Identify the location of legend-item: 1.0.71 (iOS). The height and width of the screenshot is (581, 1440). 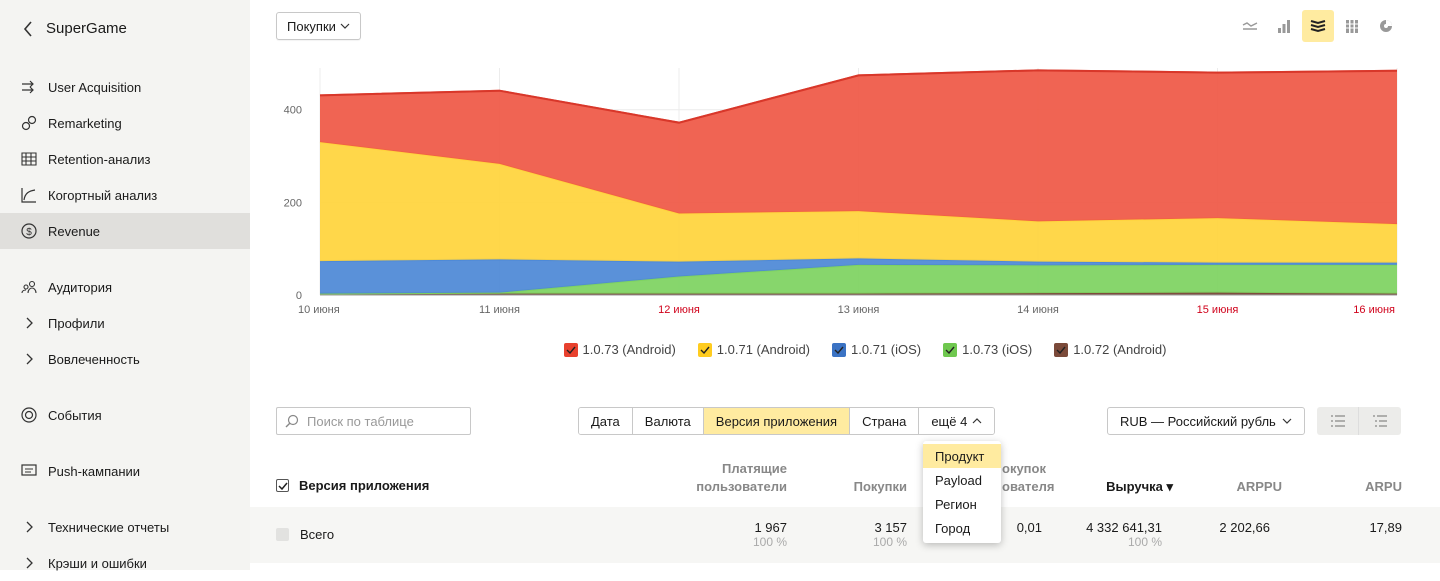
(876, 349).